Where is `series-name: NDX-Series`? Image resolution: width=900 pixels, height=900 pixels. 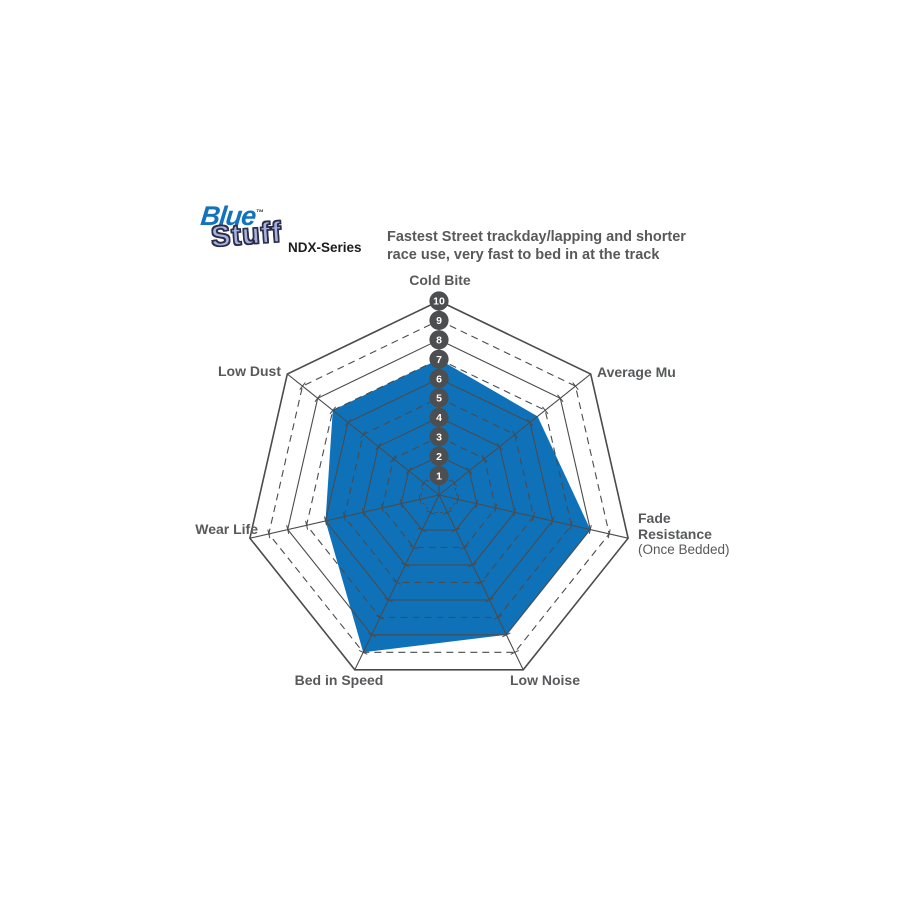
series-name: NDX-Series is located at coordinates (325, 247).